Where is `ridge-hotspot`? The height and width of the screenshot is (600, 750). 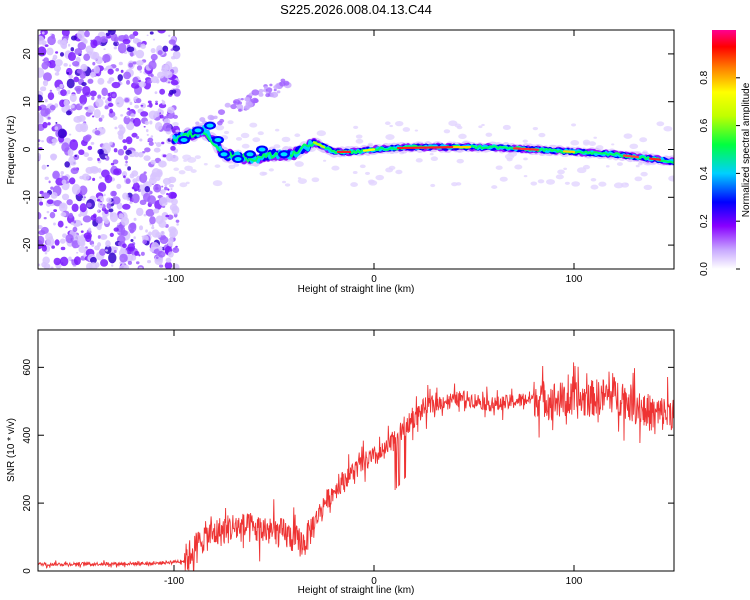
ridge-hotspot is located at coordinates (569, 151).